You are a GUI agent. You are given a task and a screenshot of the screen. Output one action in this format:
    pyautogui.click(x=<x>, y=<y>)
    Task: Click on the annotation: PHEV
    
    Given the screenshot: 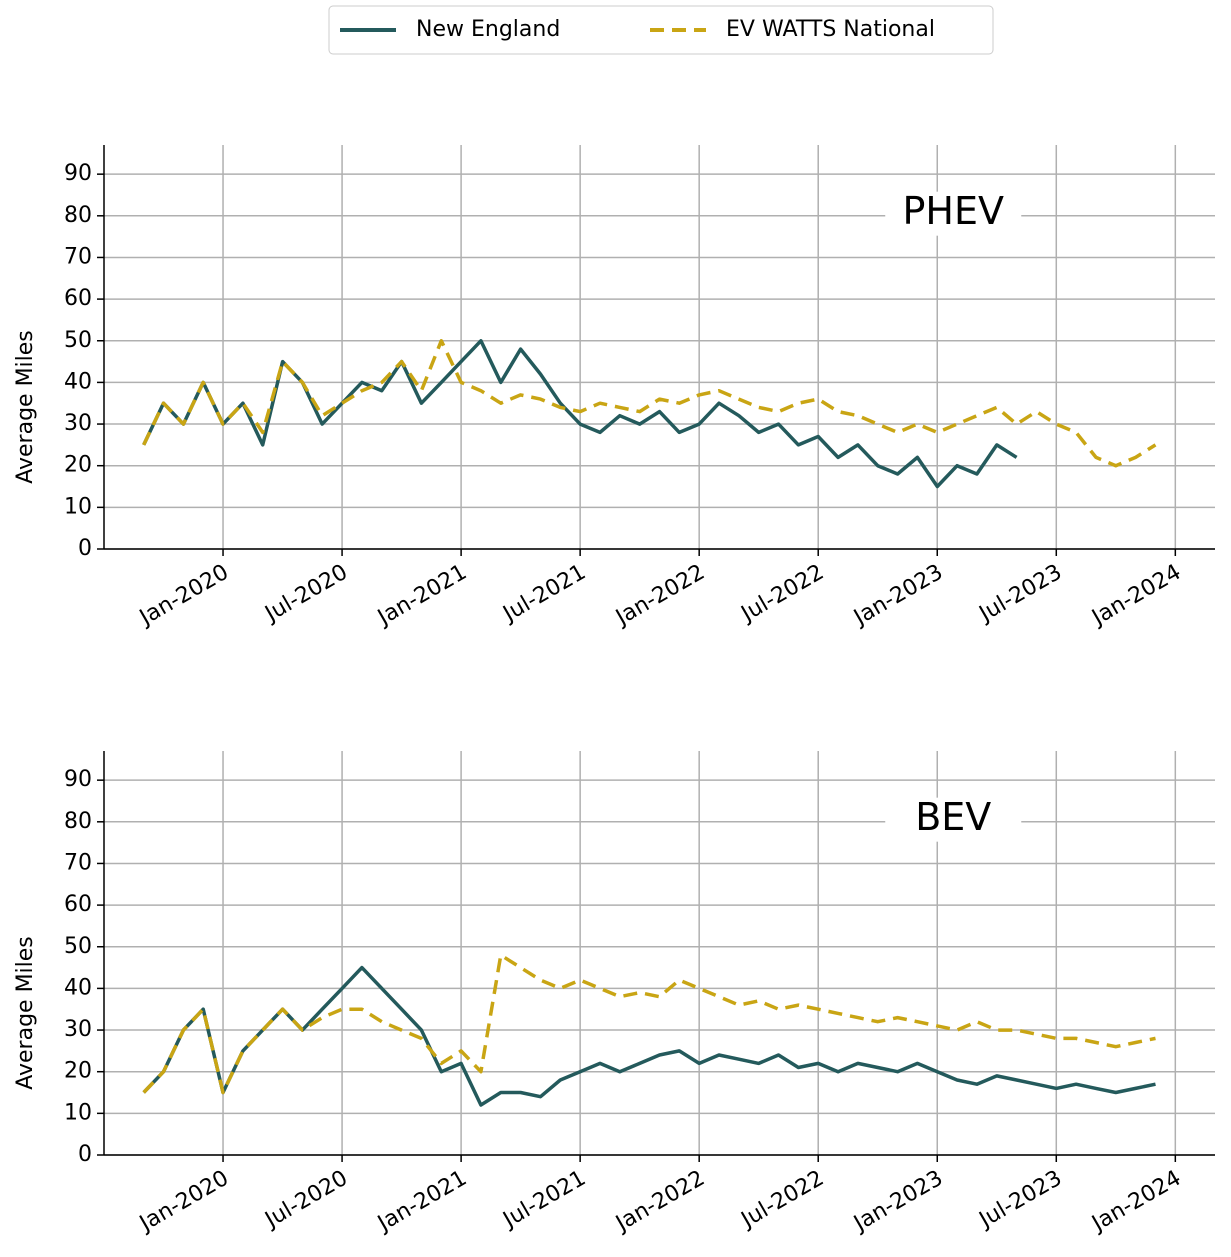 What is the action you would take?
    pyautogui.click(x=954, y=211)
    